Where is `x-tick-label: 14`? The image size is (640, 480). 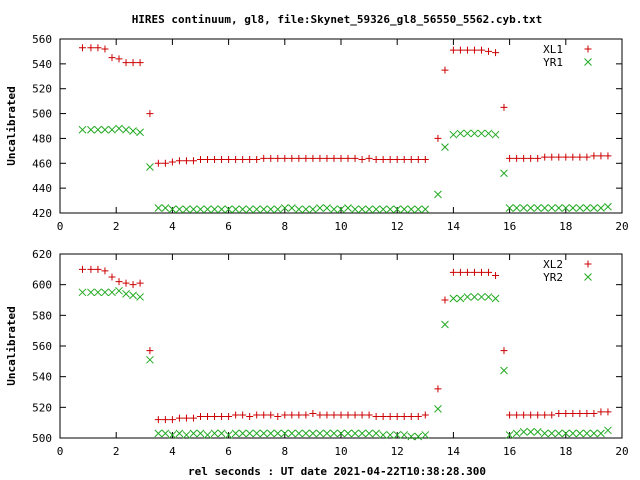
x-tick-label: 14 is located at coordinates (454, 451).